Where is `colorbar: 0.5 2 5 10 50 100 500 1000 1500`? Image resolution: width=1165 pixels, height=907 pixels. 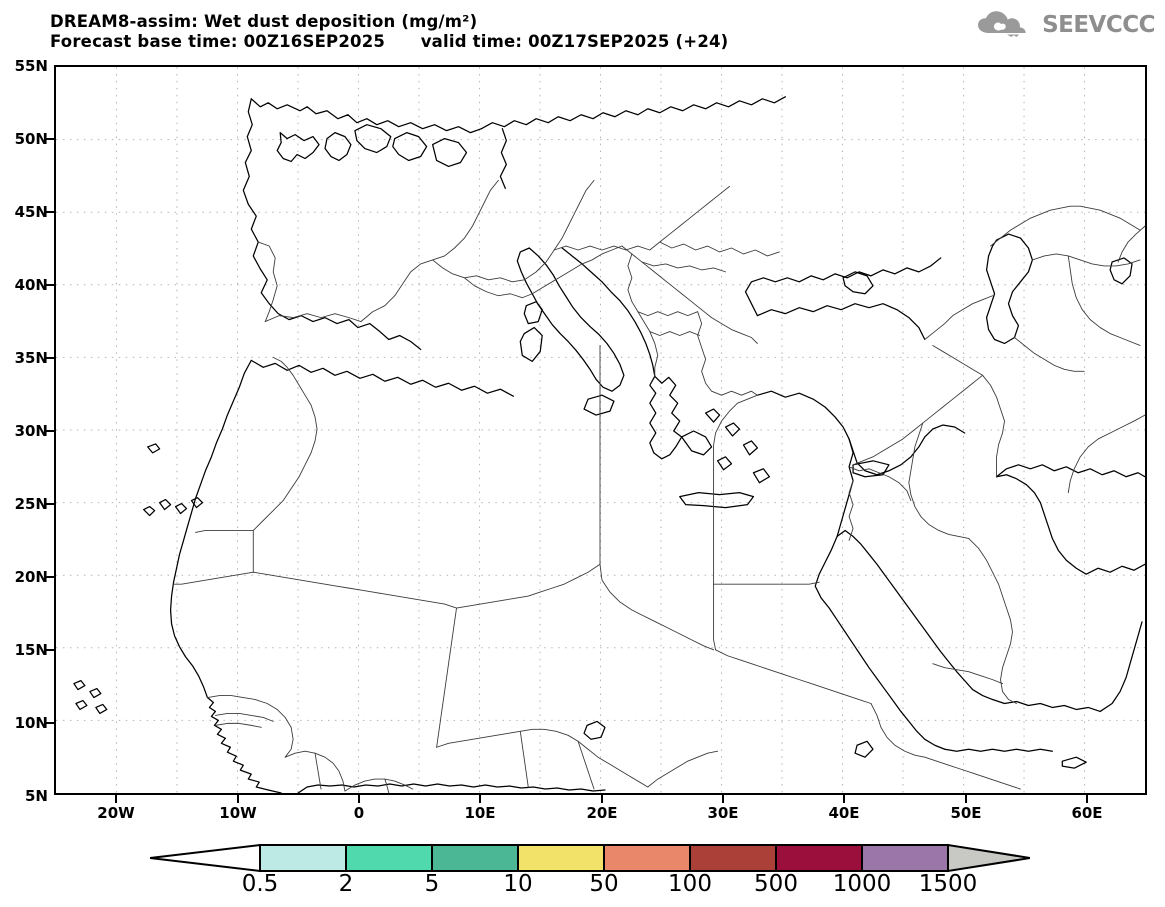
colorbar: 0.5 2 5 10 50 100 500 1000 1500 is located at coordinates (590, 871).